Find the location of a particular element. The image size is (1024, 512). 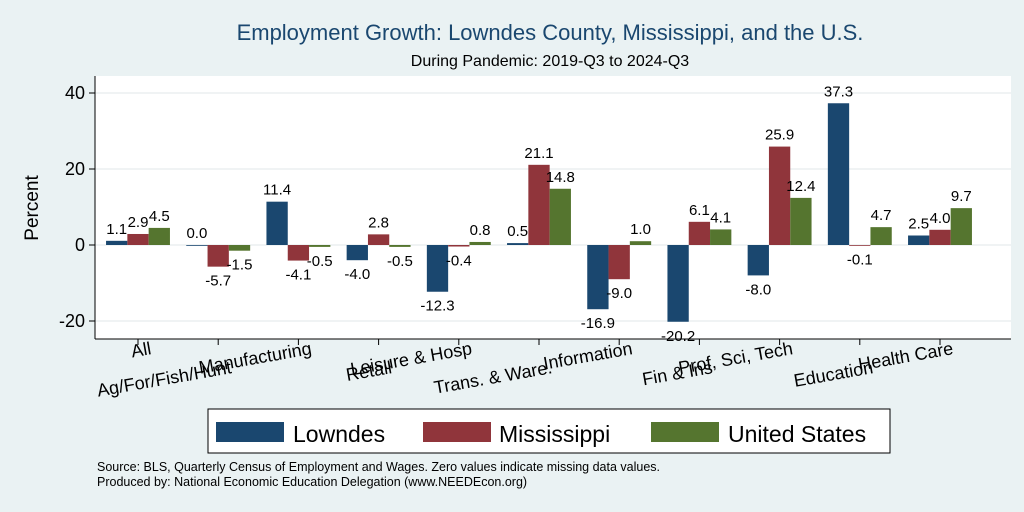

x-tick-label: Health Care is located at coordinates (906, 356).